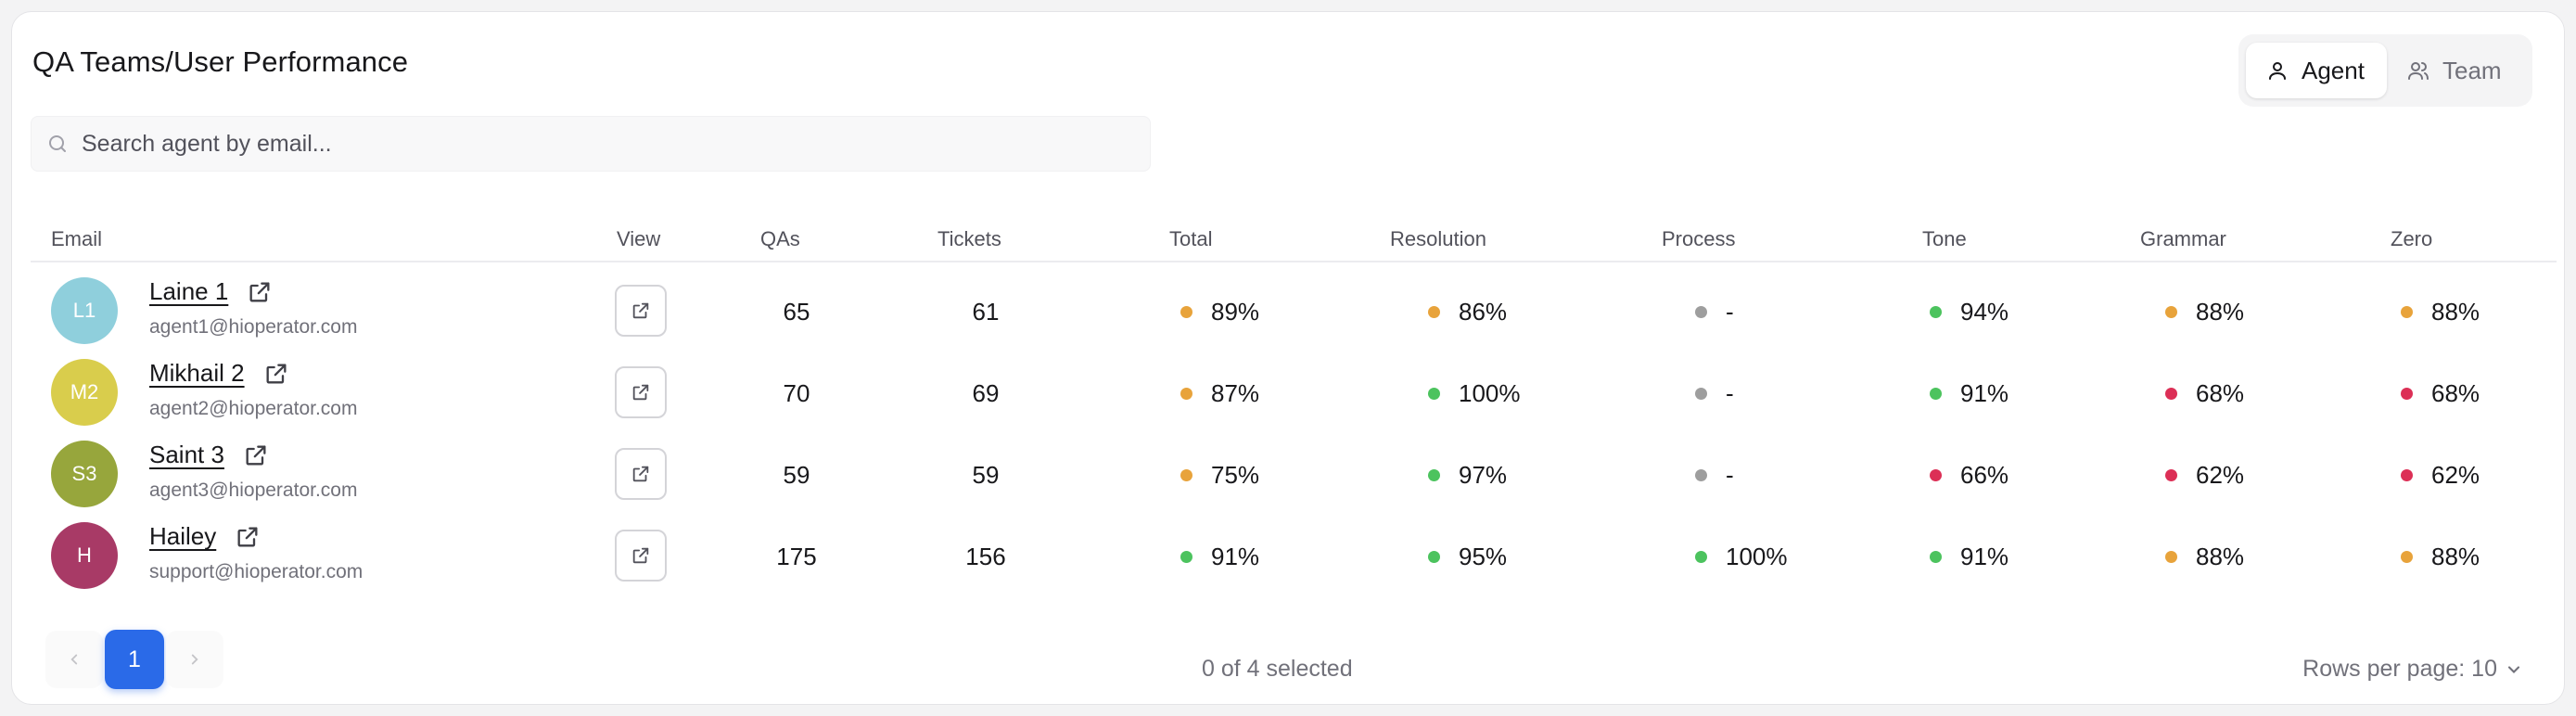  What do you see at coordinates (197, 373) in the screenshot?
I see `agent-name: Mikhail 2` at bounding box center [197, 373].